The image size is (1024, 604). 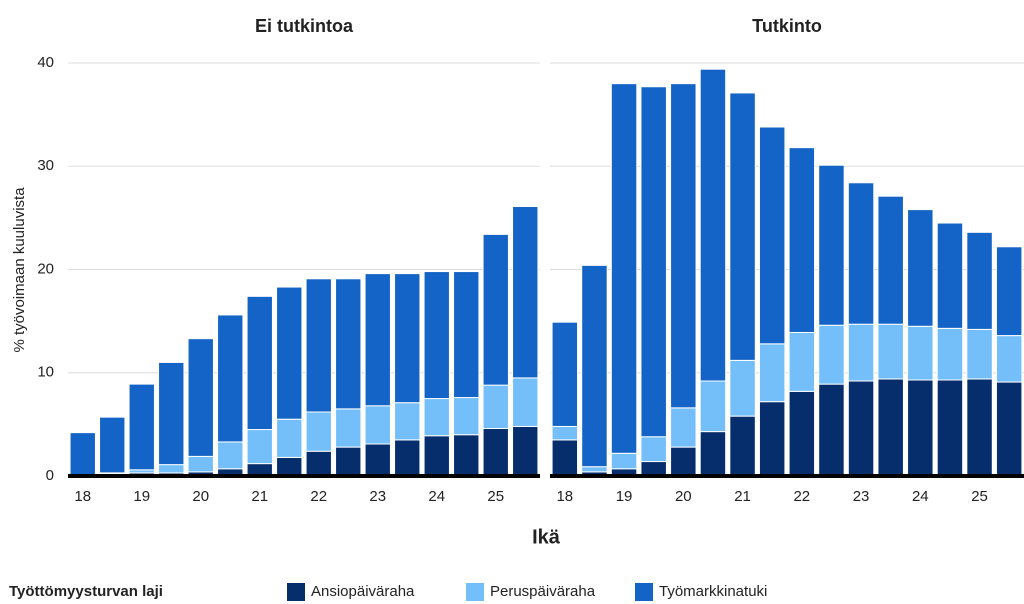 What do you see at coordinates (564, 496) in the screenshot?
I see `x-tick-label: 18` at bounding box center [564, 496].